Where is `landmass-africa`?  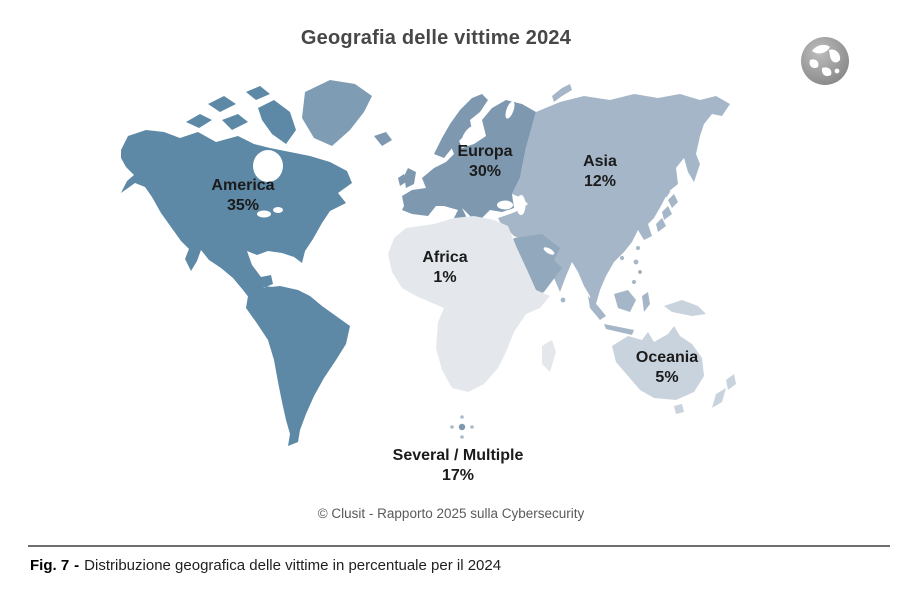
landmass-africa is located at coordinates (469, 304).